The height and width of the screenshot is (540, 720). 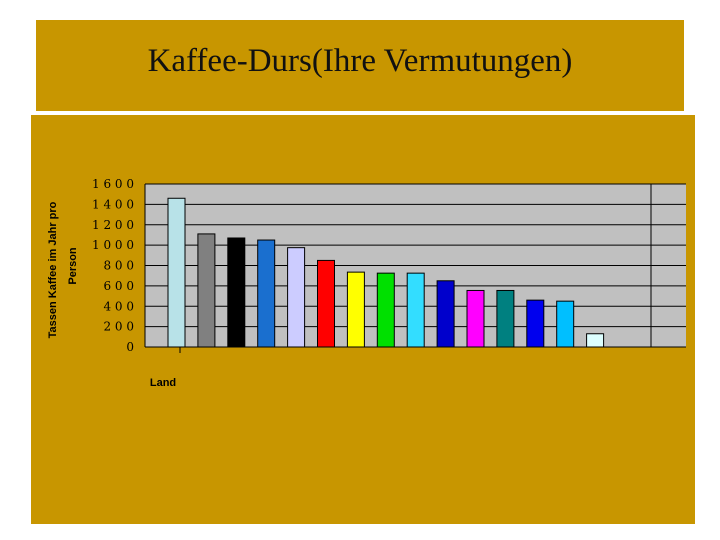 I want to click on y-tick-label: 6 0 0, so click(x=118, y=286).